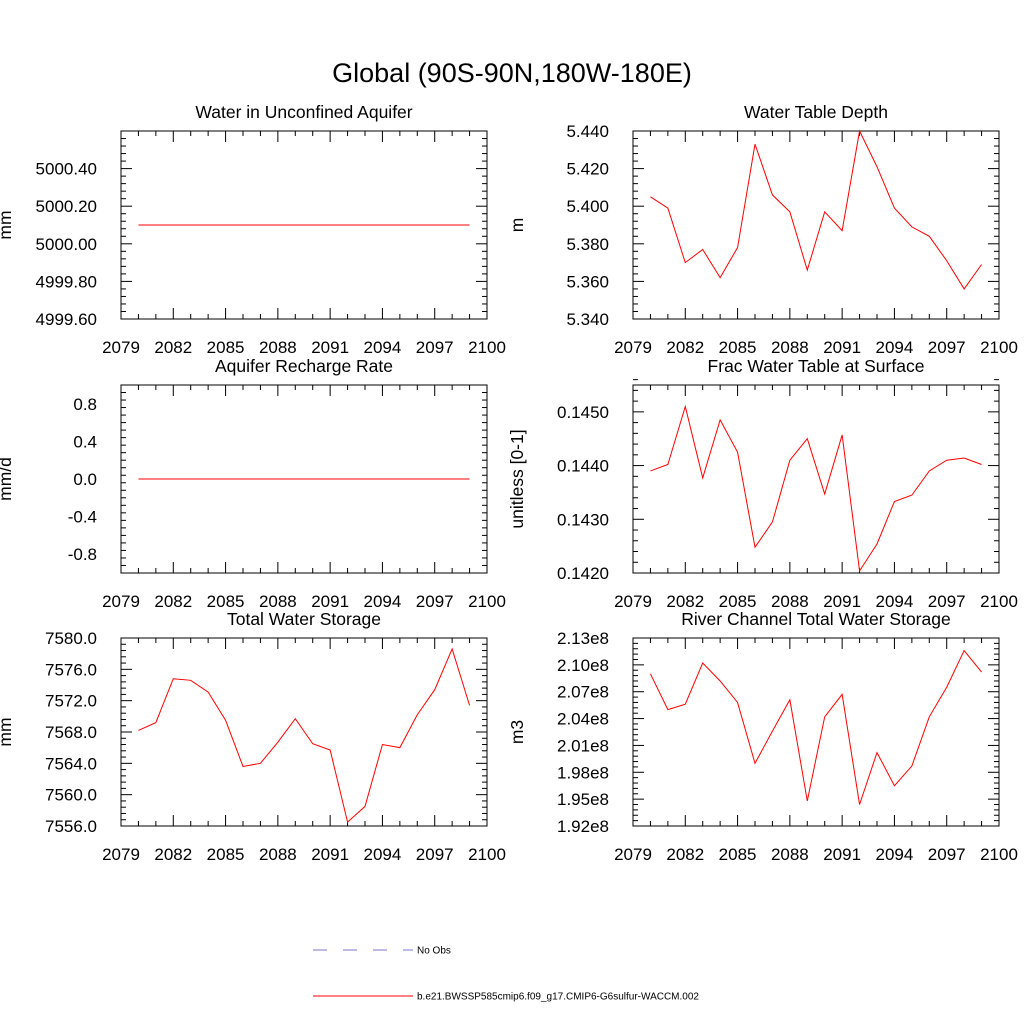  What do you see at coordinates (583, 665) in the screenshot?
I see `y-tick-label: 2.10e8` at bounding box center [583, 665].